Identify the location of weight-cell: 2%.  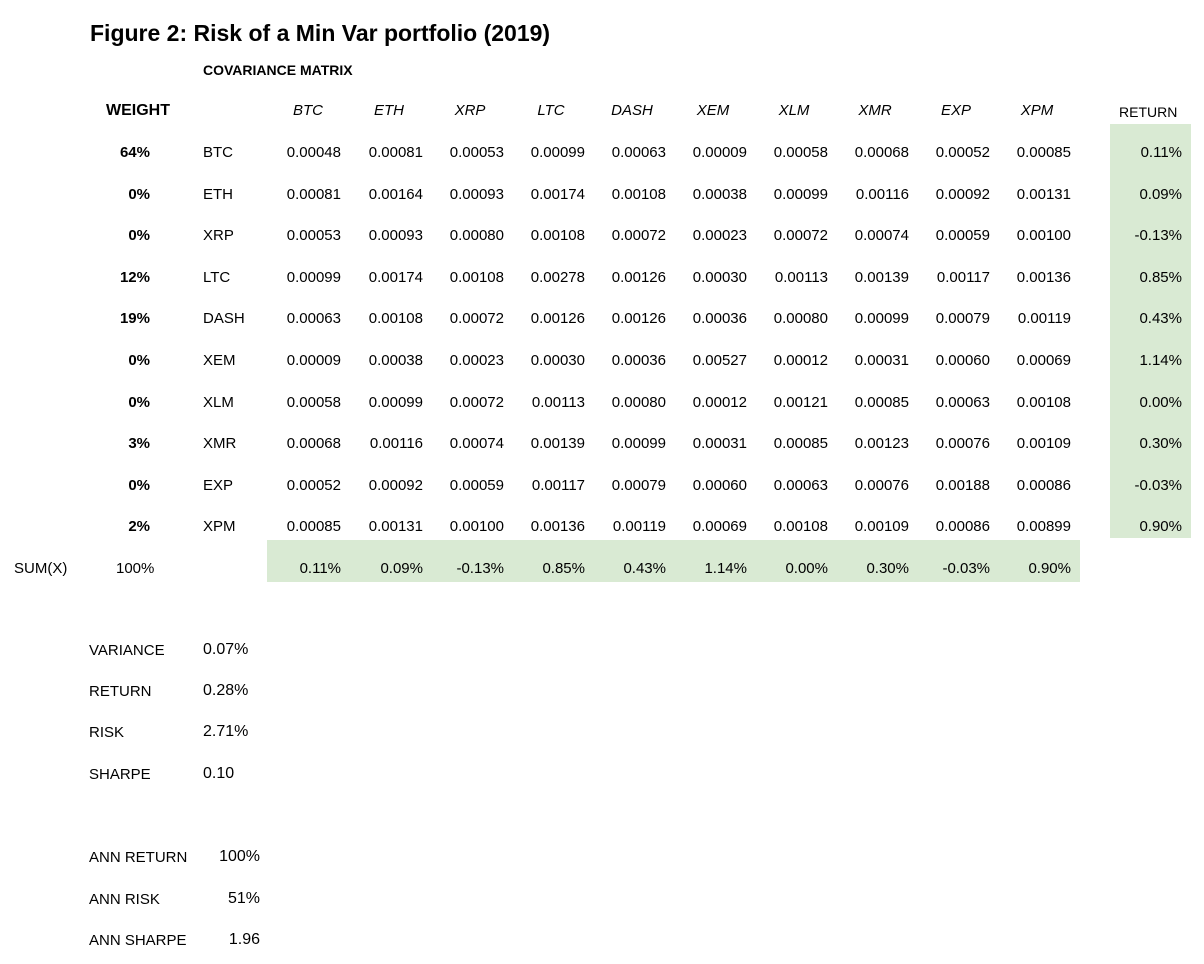
(139, 527).